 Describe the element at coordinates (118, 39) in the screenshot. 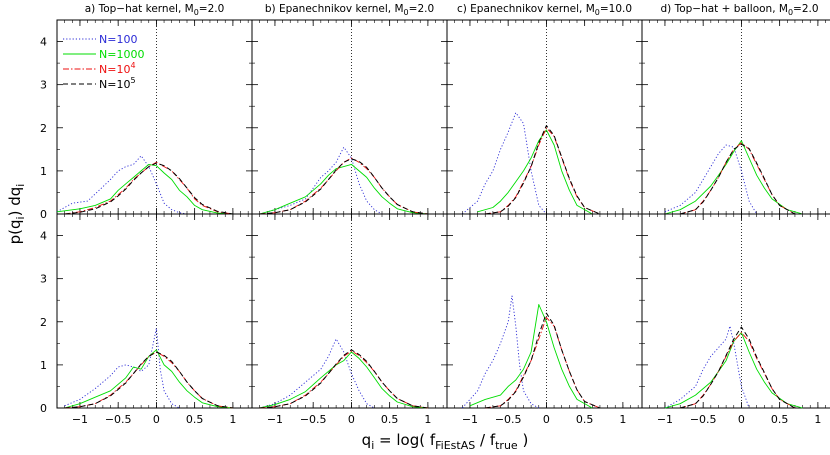

I see `legend-label: N=100` at that location.